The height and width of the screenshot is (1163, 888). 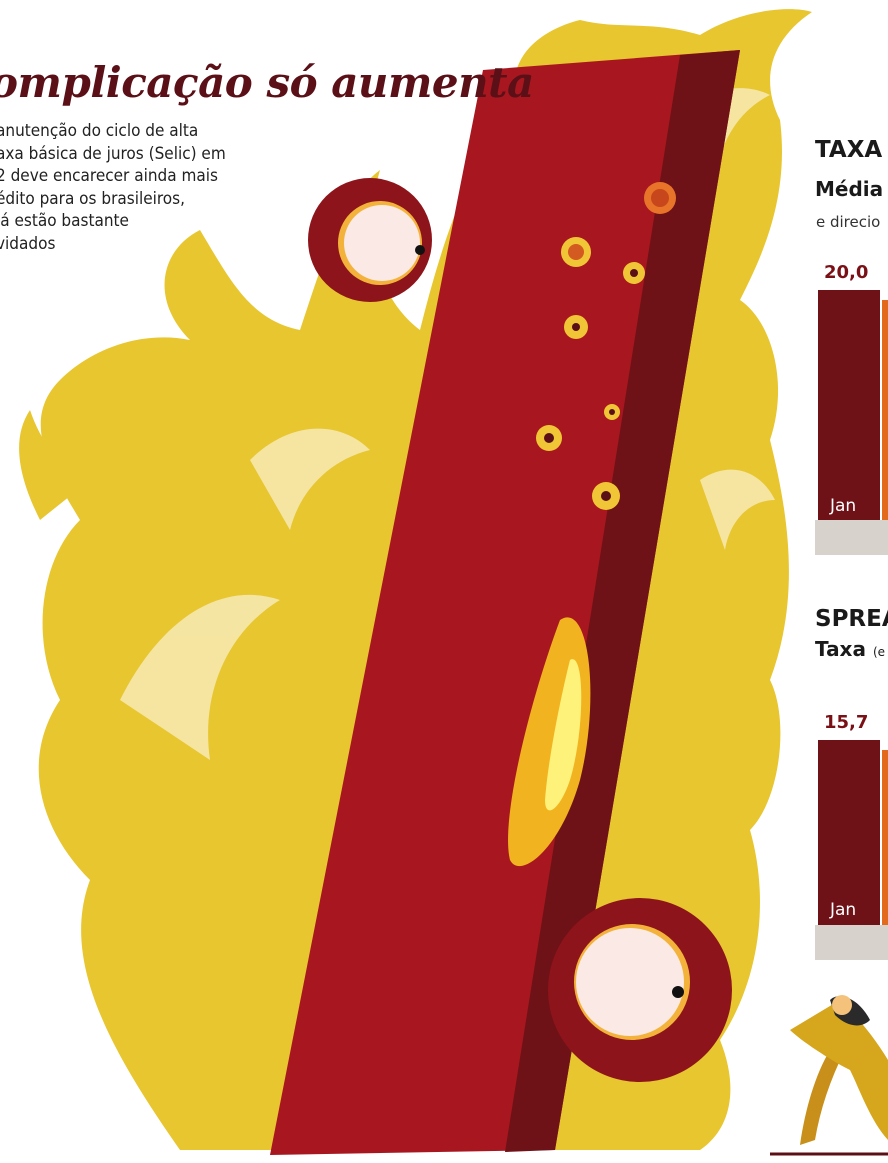 What do you see at coordinates (113, 153) in the screenshot?
I see `lead-line: axa básica de juros (Selic) em` at bounding box center [113, 153].